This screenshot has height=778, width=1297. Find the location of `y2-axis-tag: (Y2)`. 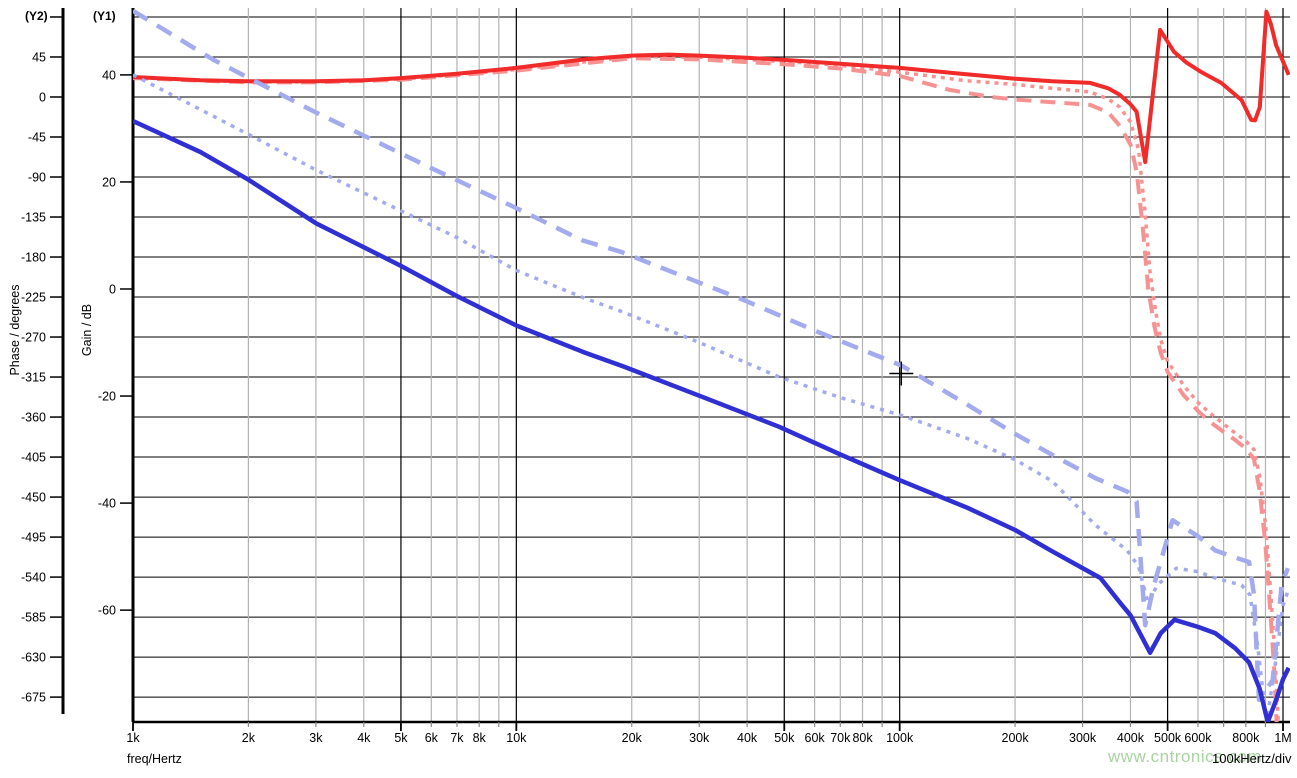

y2-axis-tag: (Y2) is located at coordinates (36, 16).